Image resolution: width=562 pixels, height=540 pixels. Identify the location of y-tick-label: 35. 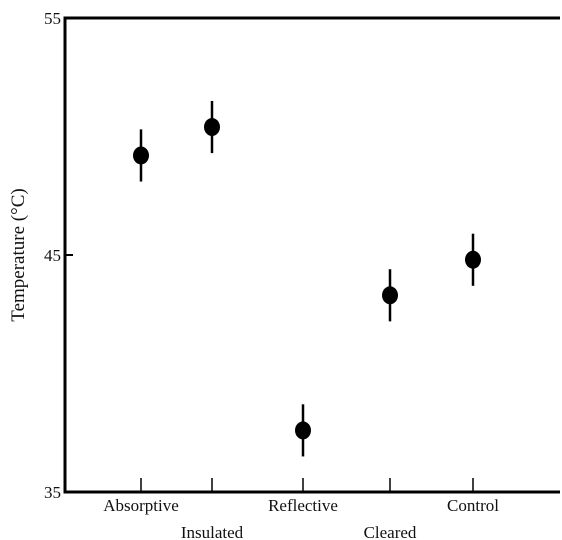
(52, 492).